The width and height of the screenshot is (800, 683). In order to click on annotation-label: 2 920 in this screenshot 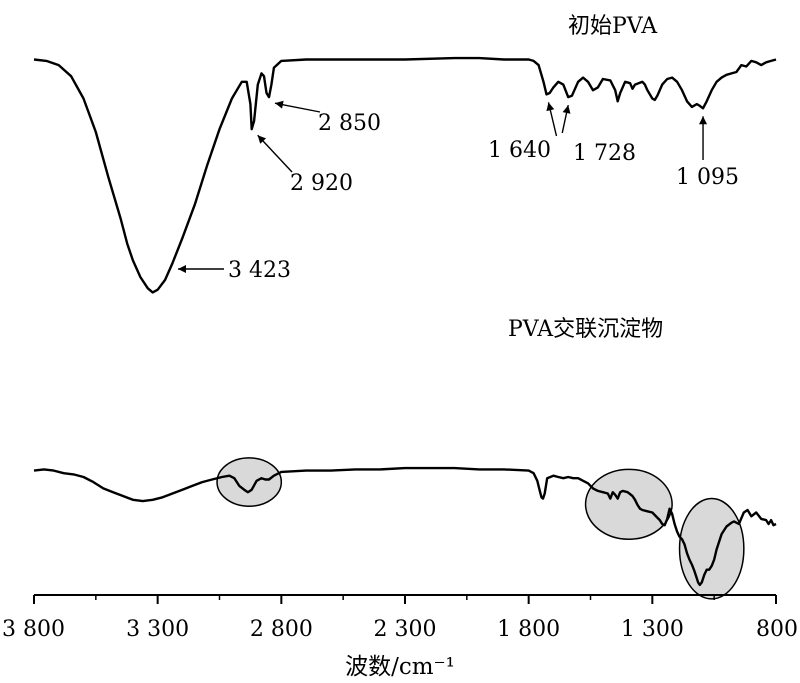, I will do `click(321, 183)`.